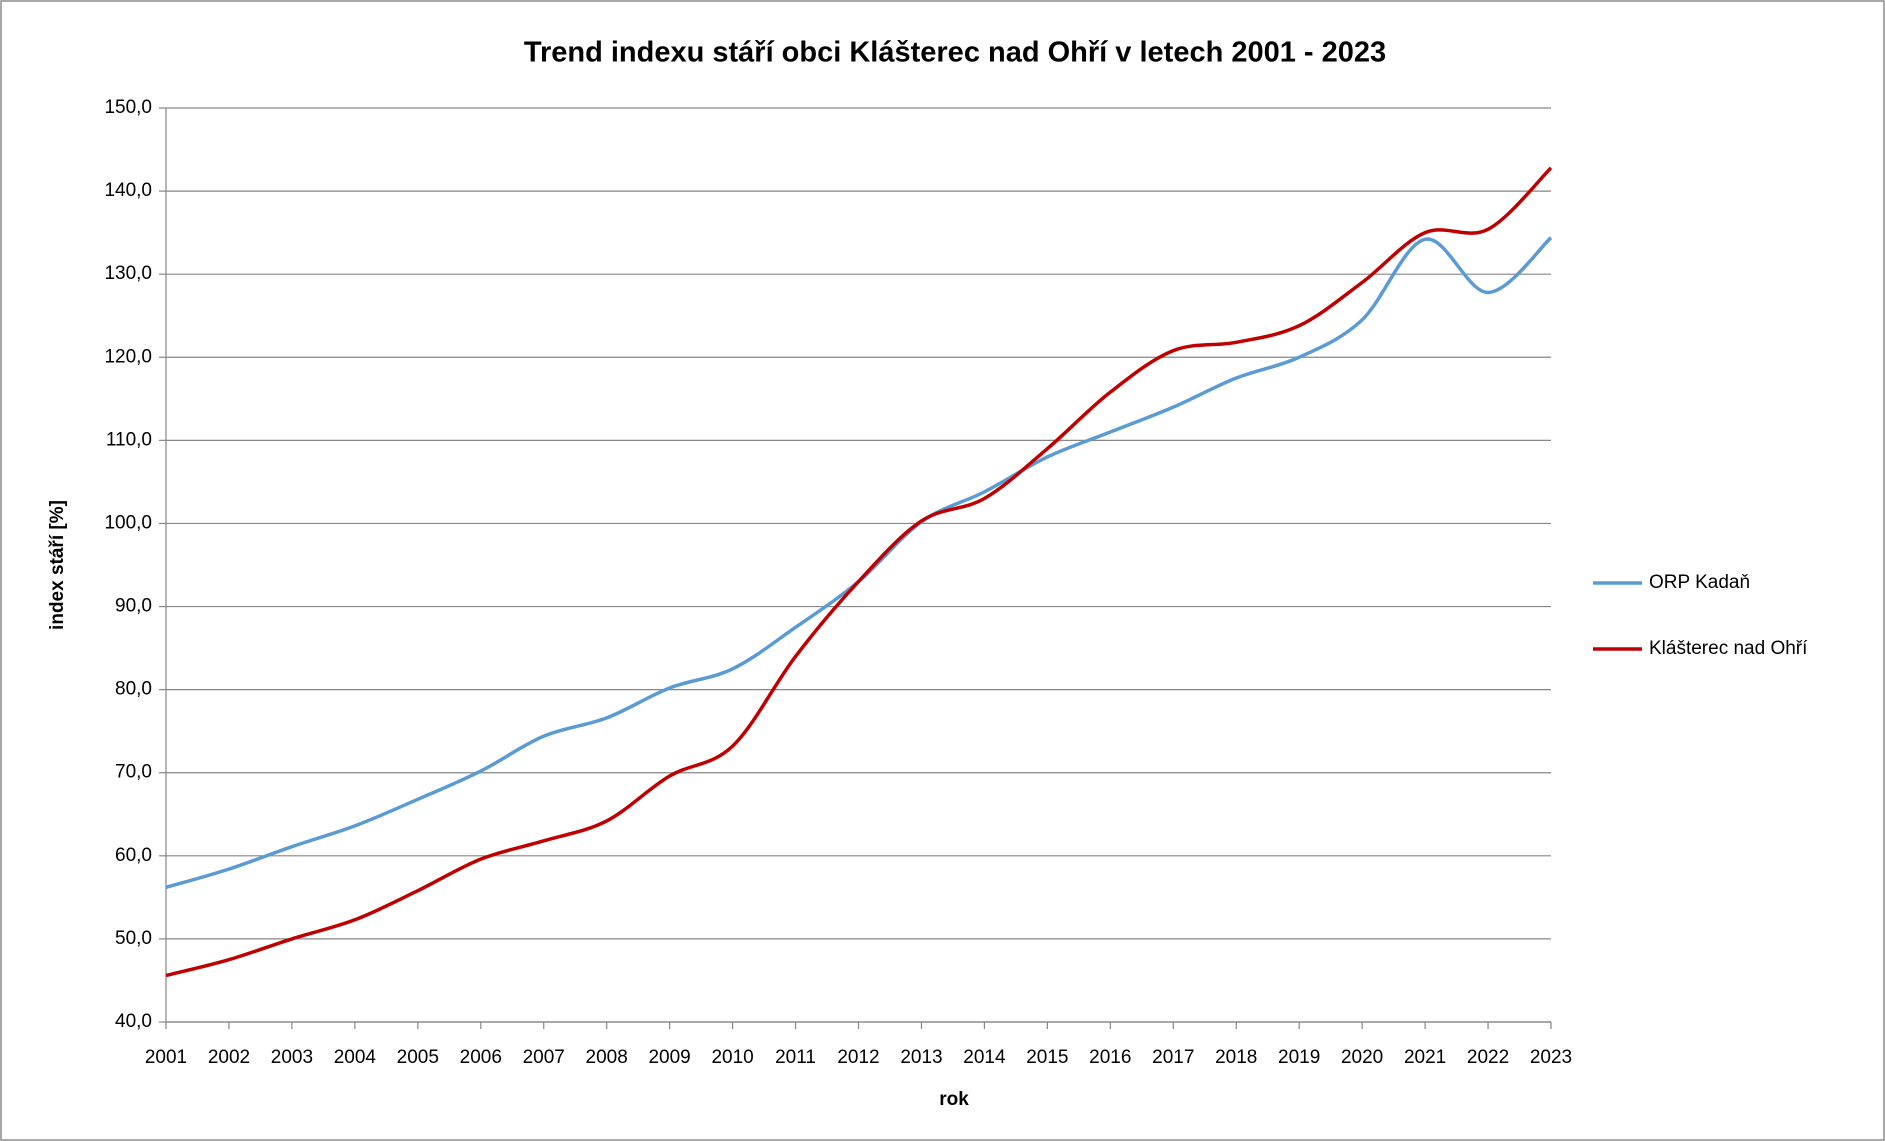 This screenshot has width=1885, height=1141. What do you see at coordinates (129, 439) in the screenshot?
I see `y-tick-label: 110,0` at bounding box center [129, 439].